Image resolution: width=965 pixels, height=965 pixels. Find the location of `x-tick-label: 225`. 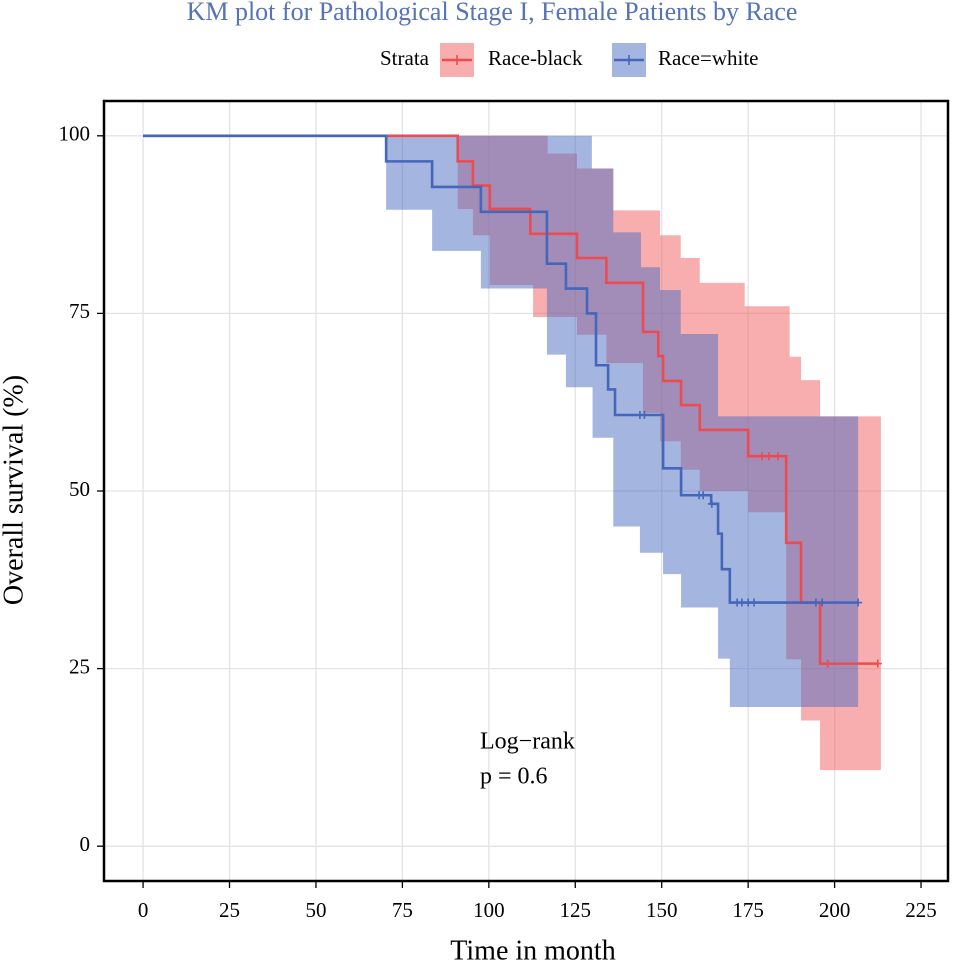

x-tick-label: 225 is located at coordinates (921, 910).